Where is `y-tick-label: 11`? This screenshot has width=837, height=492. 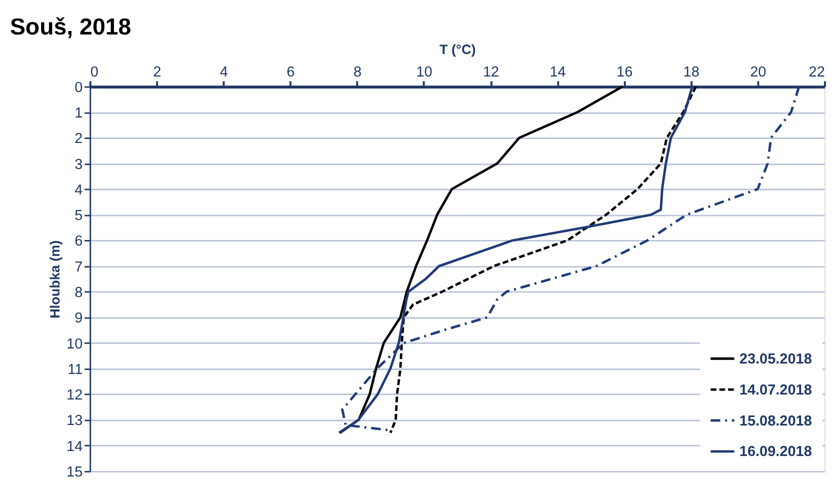 y-tick-label: 11 is located at coordinates (75, 370).